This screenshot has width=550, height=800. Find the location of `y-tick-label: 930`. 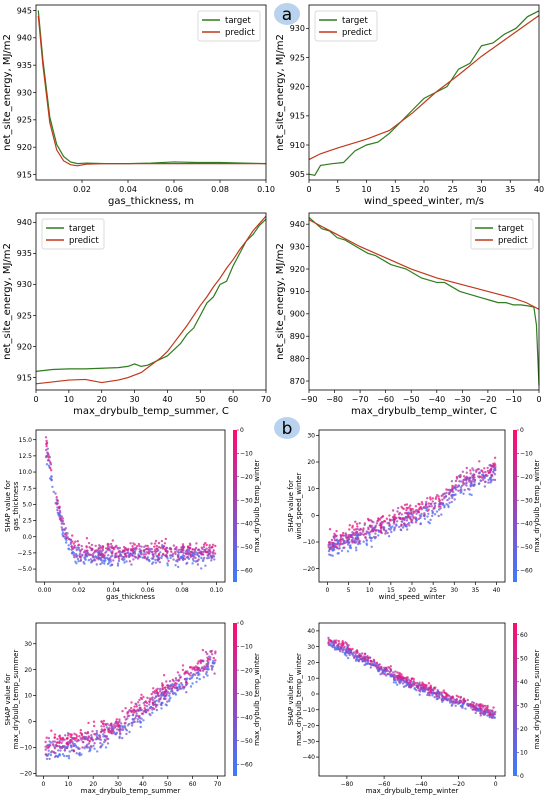

y-tick-label: 930 is located at coordinates (297, 246).